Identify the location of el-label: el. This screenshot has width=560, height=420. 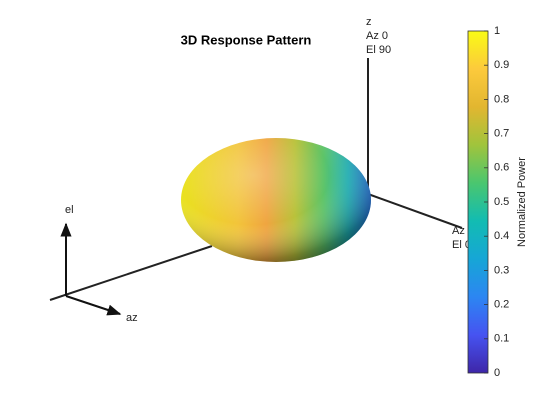
(69, 210).